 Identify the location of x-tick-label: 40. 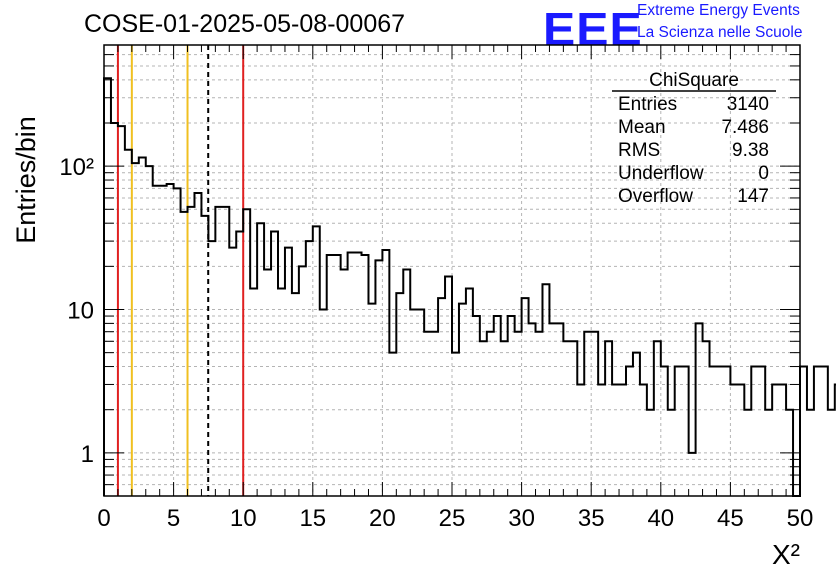
(660, 518).